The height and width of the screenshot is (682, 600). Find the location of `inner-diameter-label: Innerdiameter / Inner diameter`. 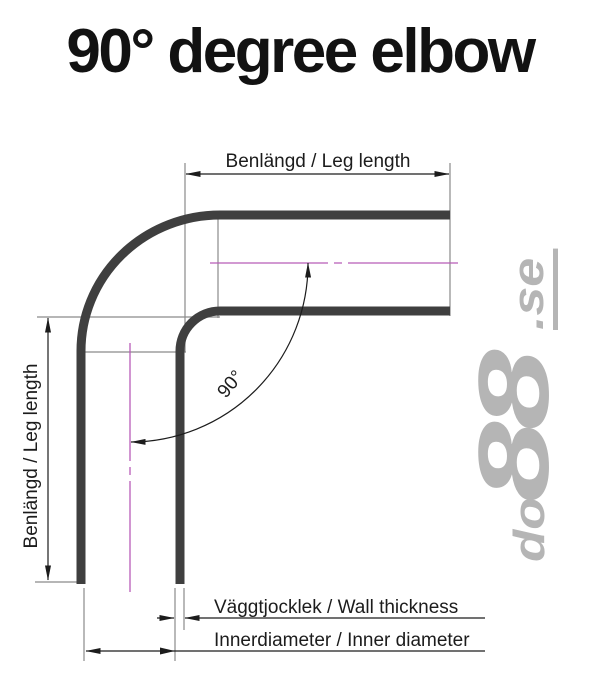

inner-diameter-label: Innerdiameter / Inner diameter is located at coordinates (342, 640).